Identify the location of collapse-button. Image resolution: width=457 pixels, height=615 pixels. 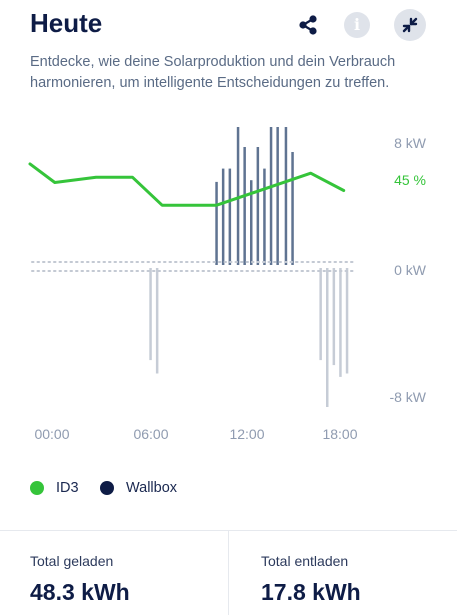
(410, 25).